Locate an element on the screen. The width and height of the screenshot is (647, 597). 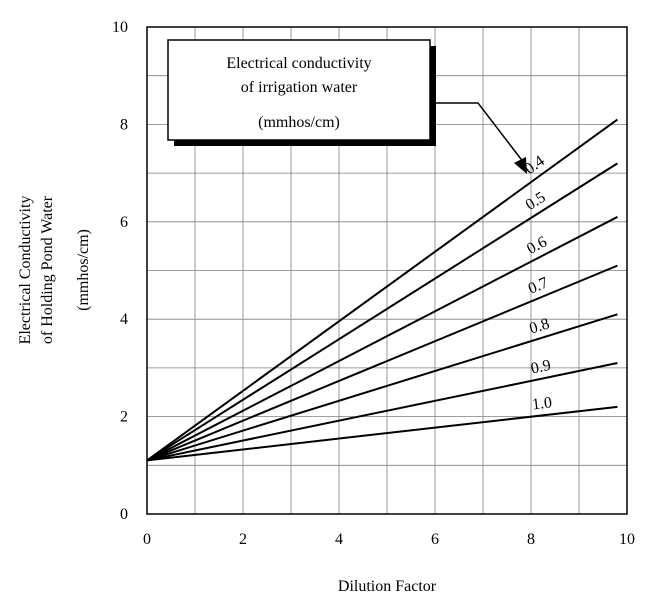
series-label-0.8: 0.8 is located at coordinates (539, 326).